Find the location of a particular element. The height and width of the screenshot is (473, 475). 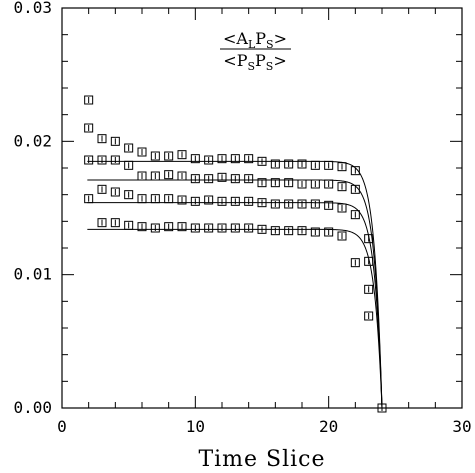

annotation-denominator: <PSPS> is located at coordinates (254, 62).